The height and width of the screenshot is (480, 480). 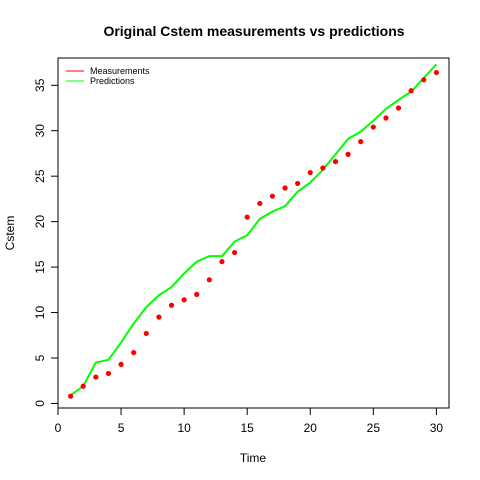 I want to click on y-axis-label: Cstem, so click(x=10, y=233).